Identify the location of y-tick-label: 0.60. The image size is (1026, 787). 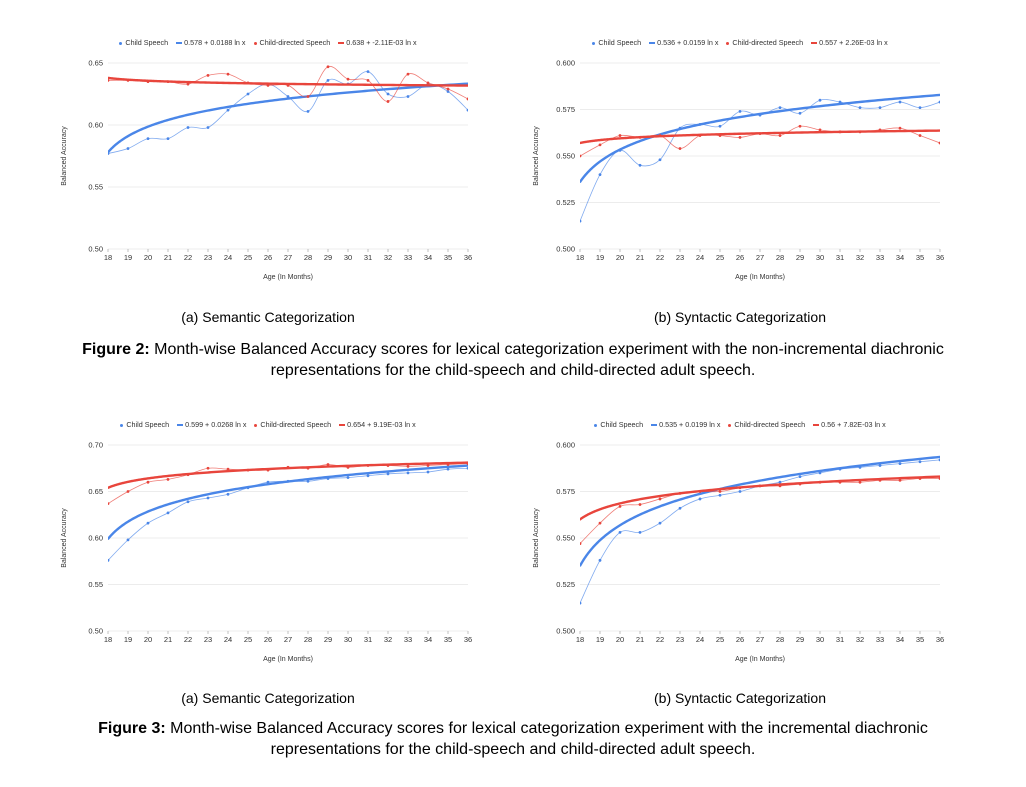
(95, 538).